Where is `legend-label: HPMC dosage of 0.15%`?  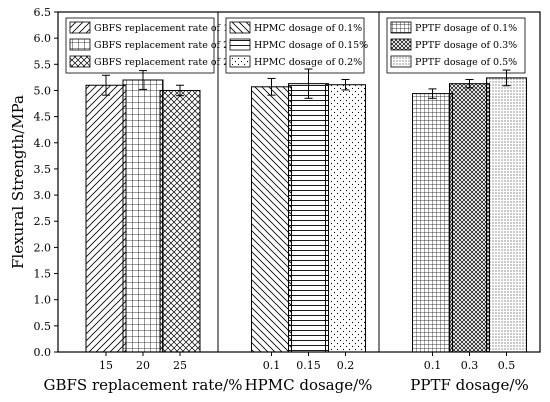 legend-label: HPMC dosage of 0.15% is located at coordinates (311, 45).